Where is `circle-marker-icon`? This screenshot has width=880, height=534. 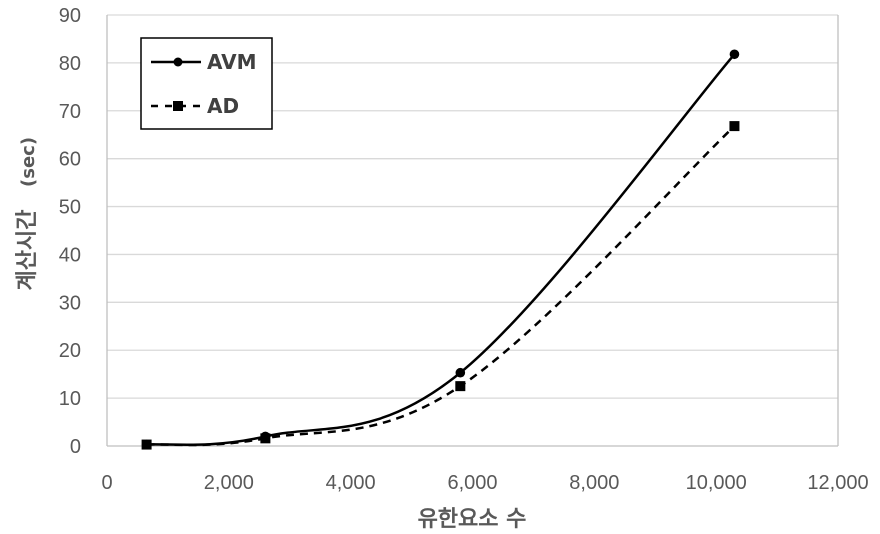
circle-marker-icon is located at coordinates (178, 62).